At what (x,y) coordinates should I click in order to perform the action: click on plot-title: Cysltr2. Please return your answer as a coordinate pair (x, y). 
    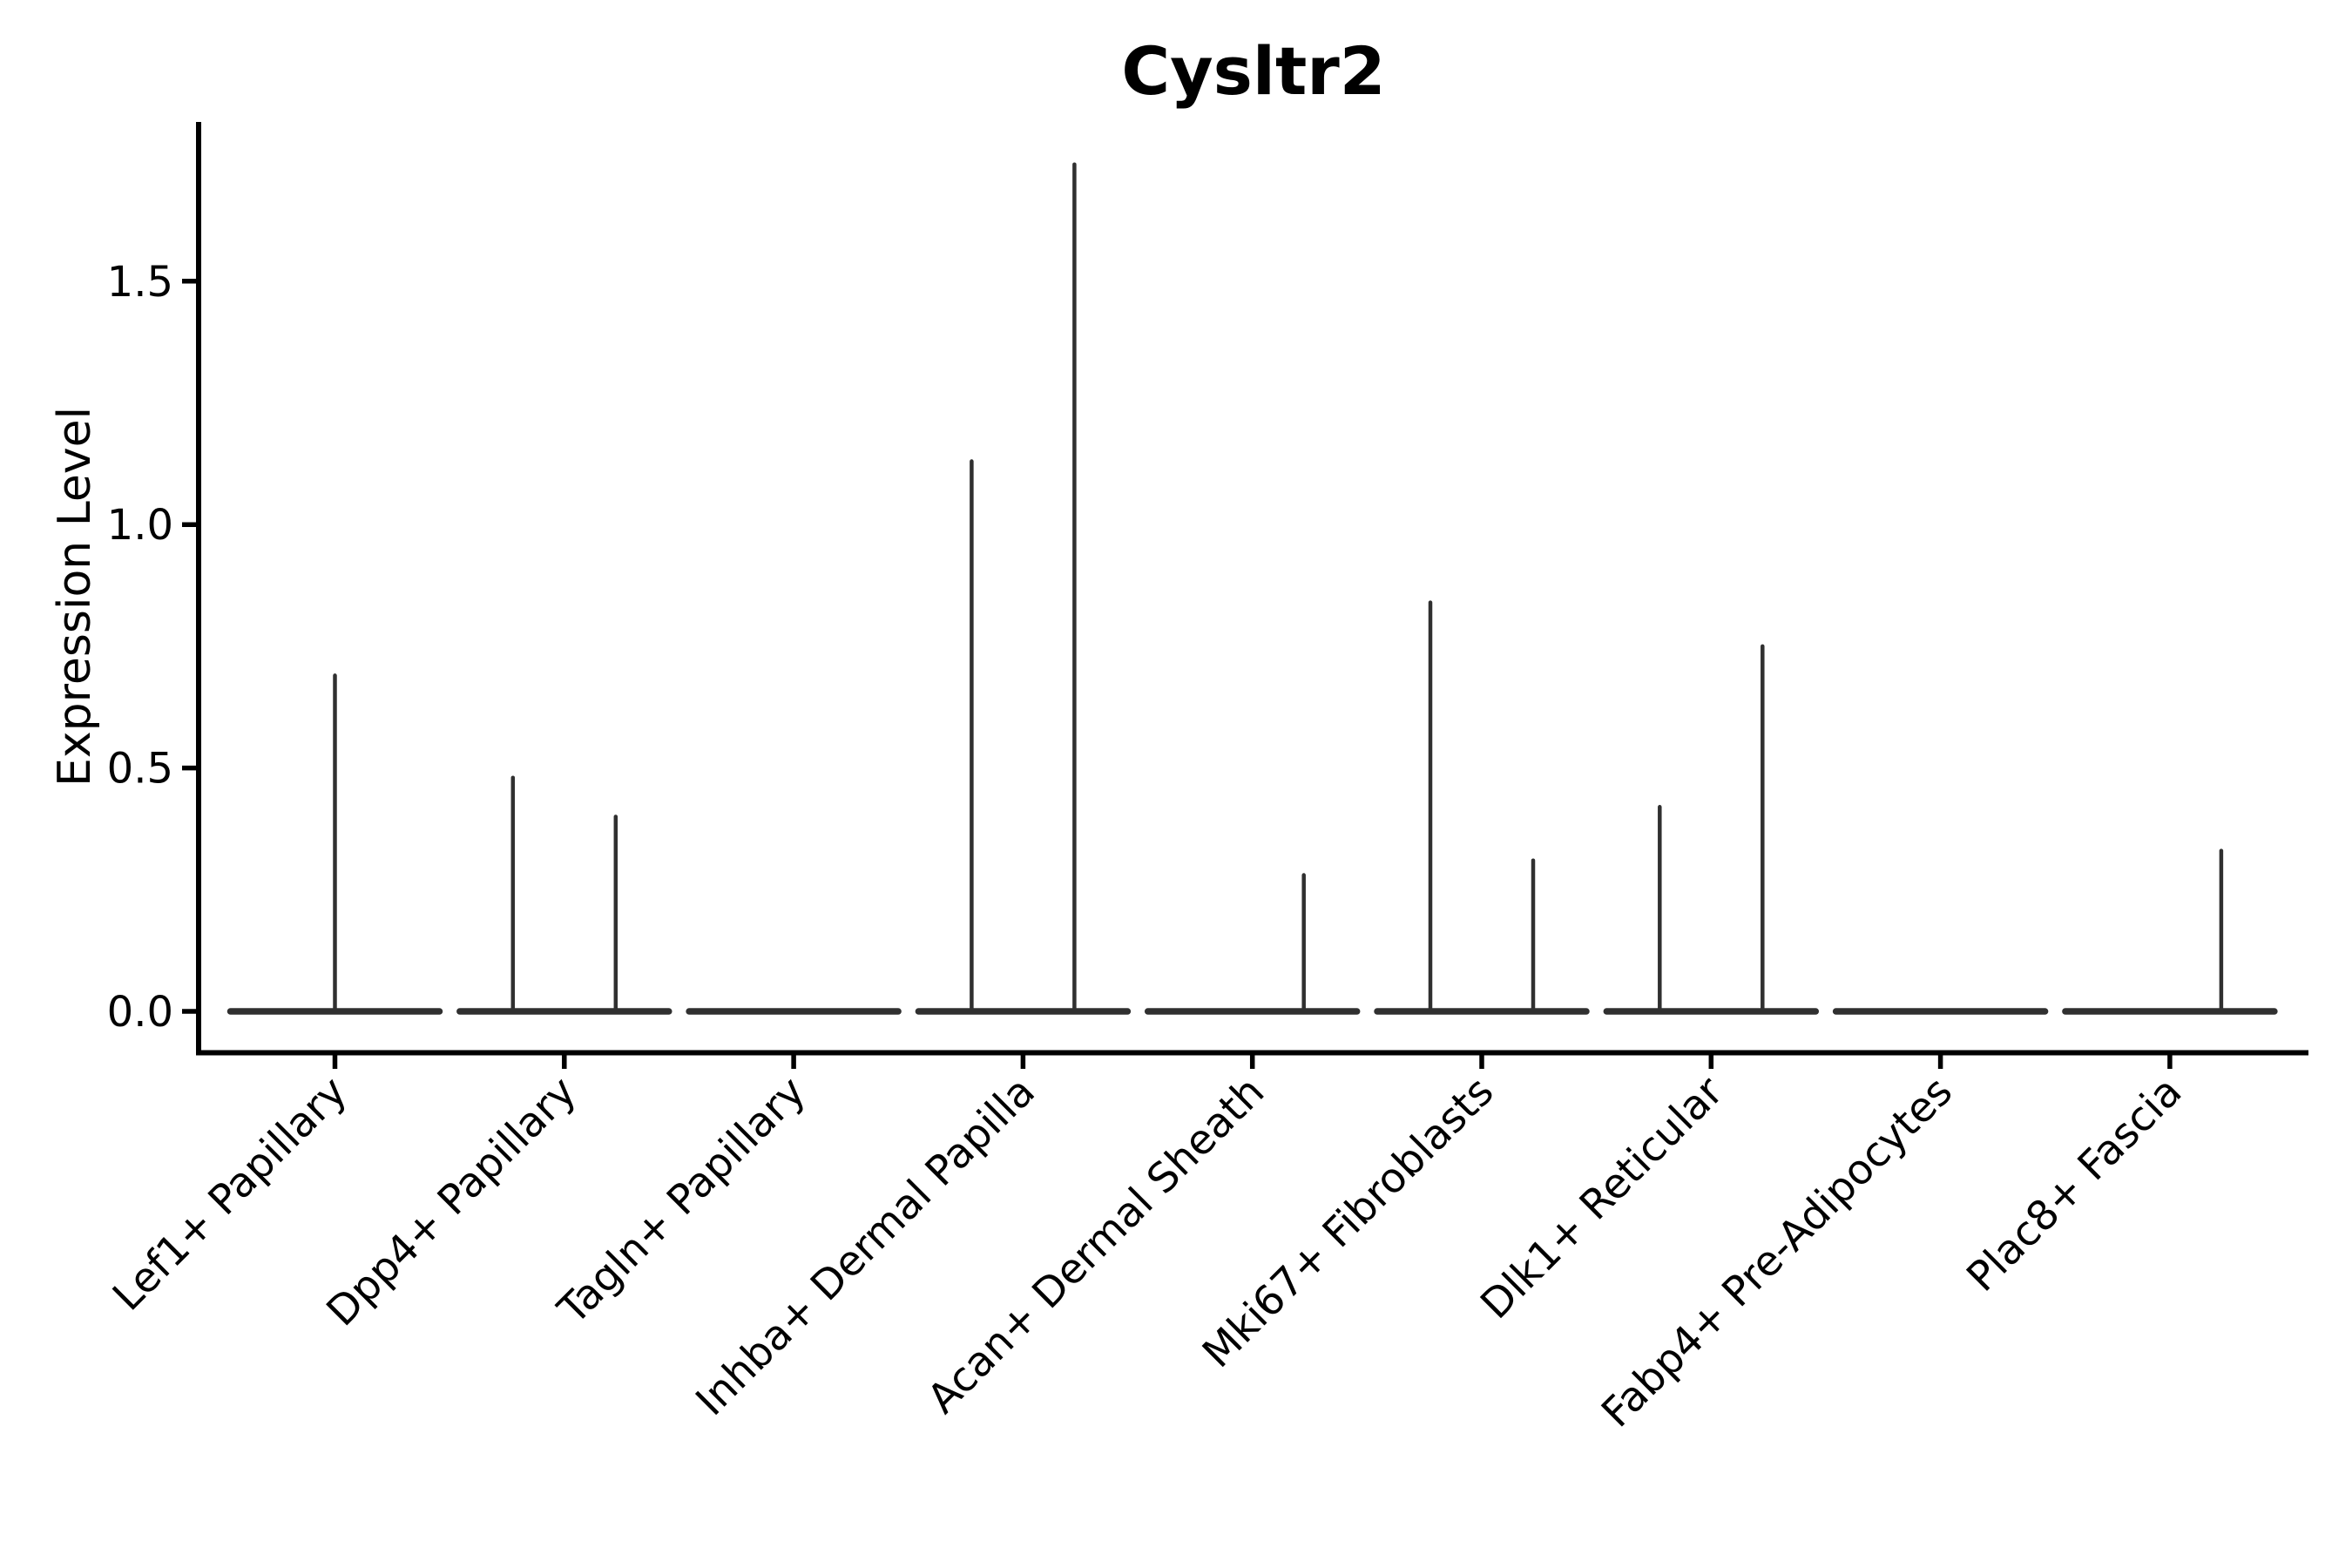
    Looking at the image, I should click on (1253, 71).